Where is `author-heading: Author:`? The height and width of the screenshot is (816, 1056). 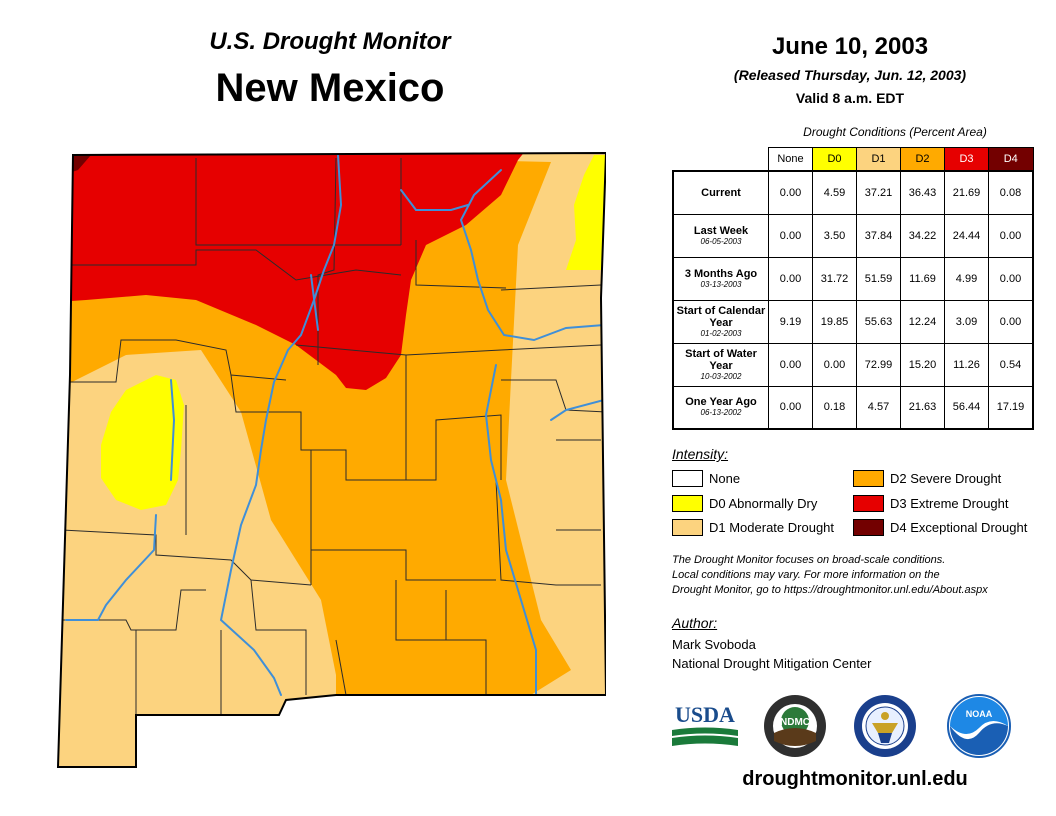 author-heading: Author: is located at coordinates (695, 623).